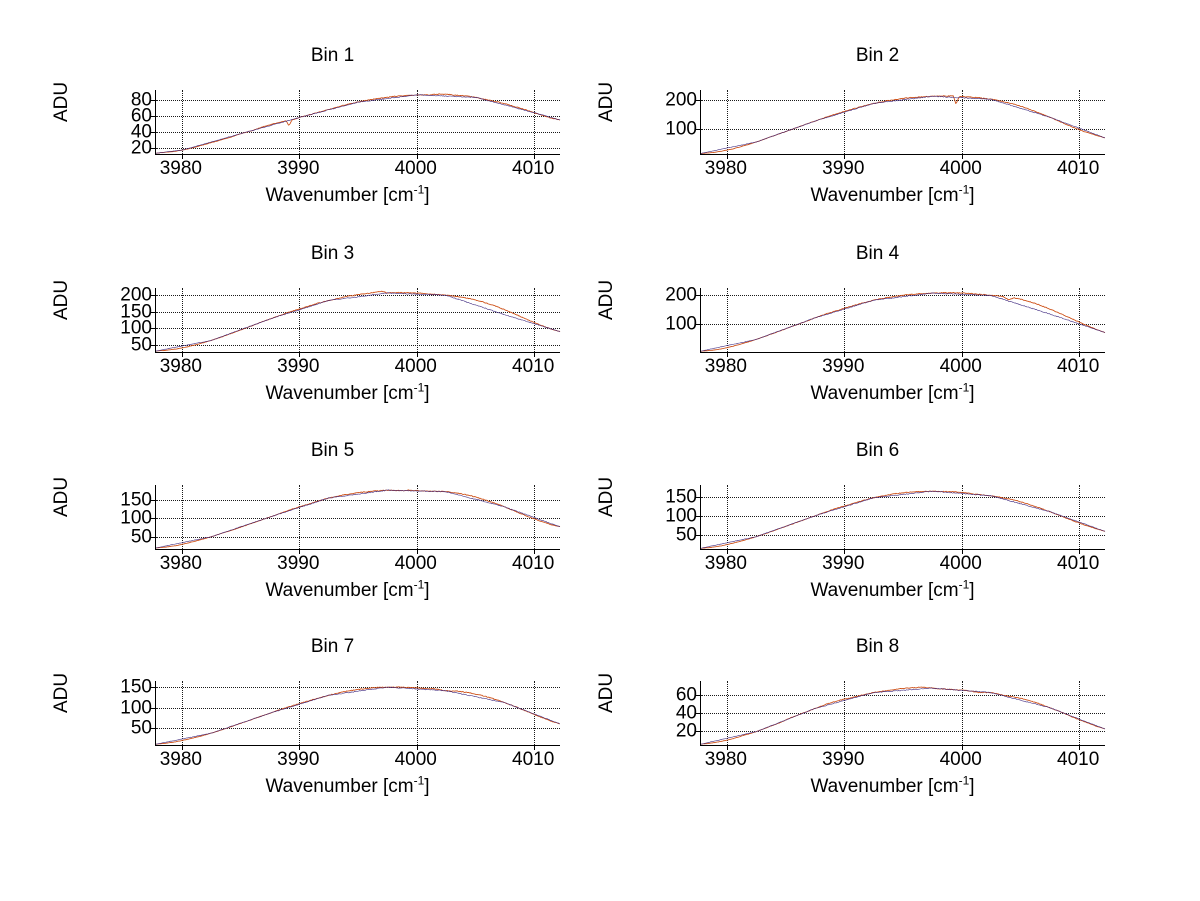 The height and width of the screenshot is (901, 1200). I want to click on y-tick-label: 50, so click(141, 537).